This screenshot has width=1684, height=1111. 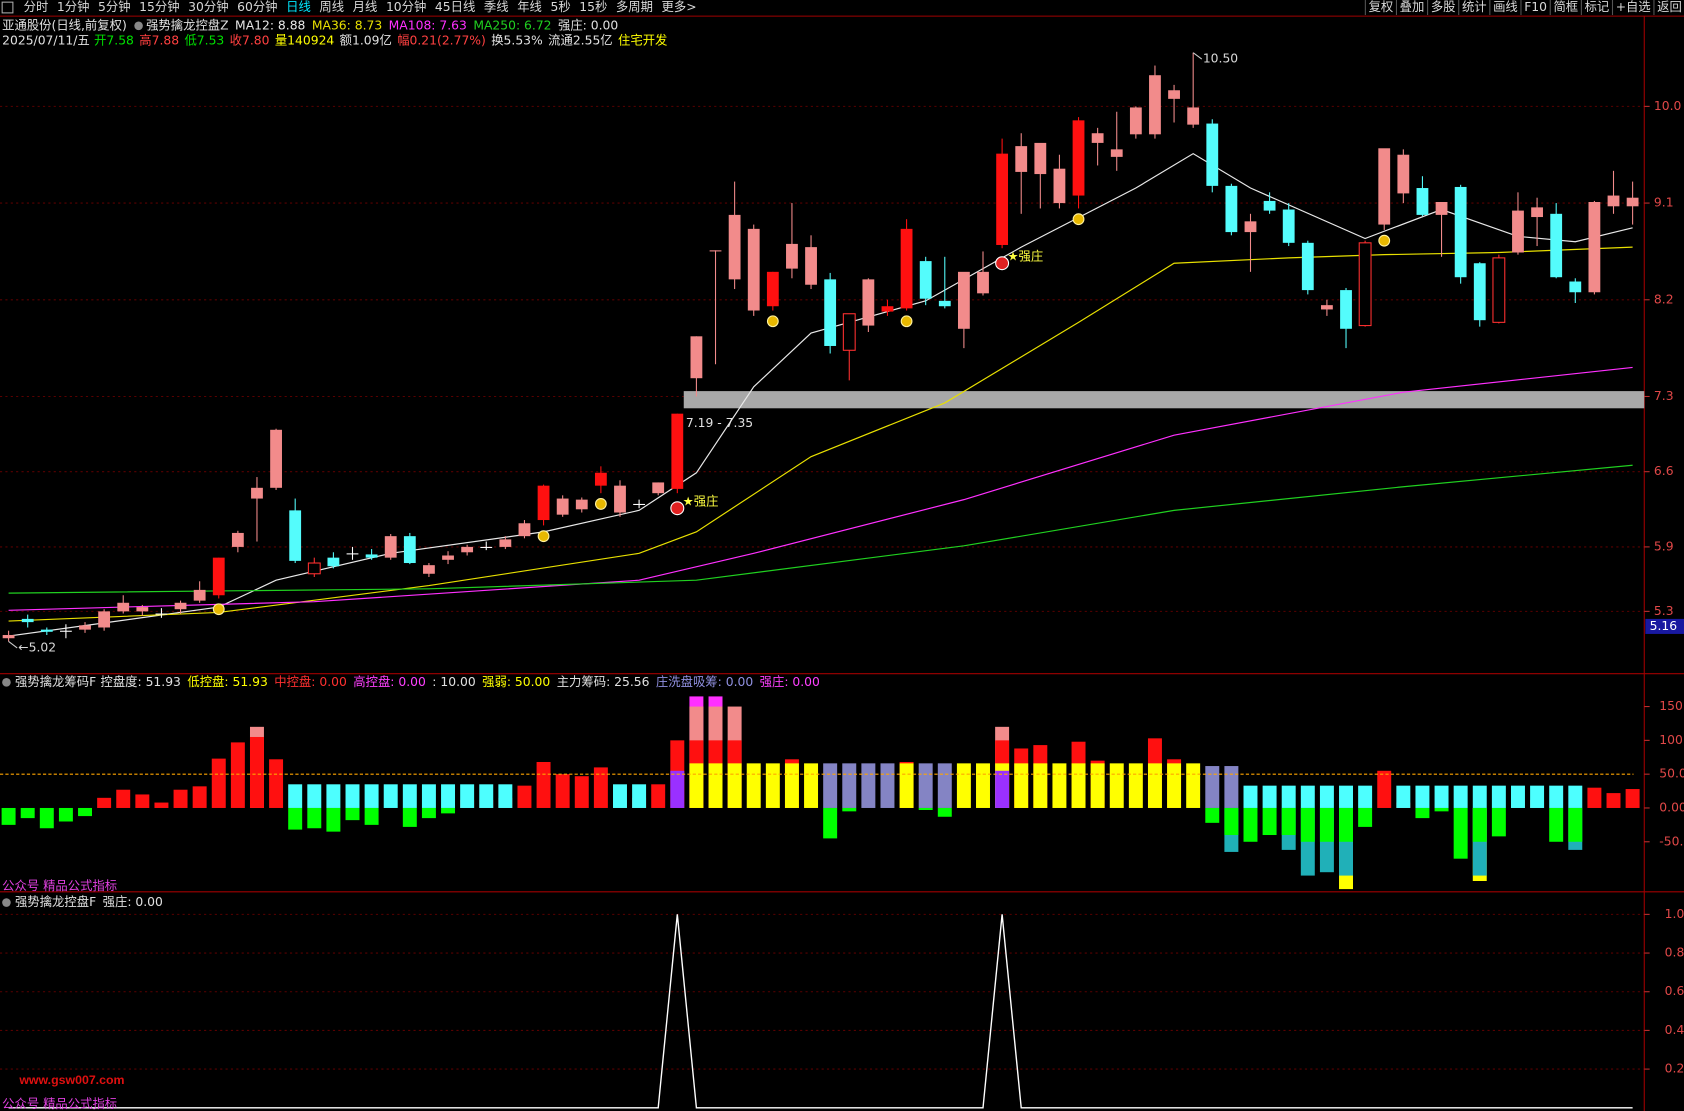 What do you see at coordinates (496, 7) in the screenshot?
I see `period-tab: 季线` at bounding box center [496, 7].